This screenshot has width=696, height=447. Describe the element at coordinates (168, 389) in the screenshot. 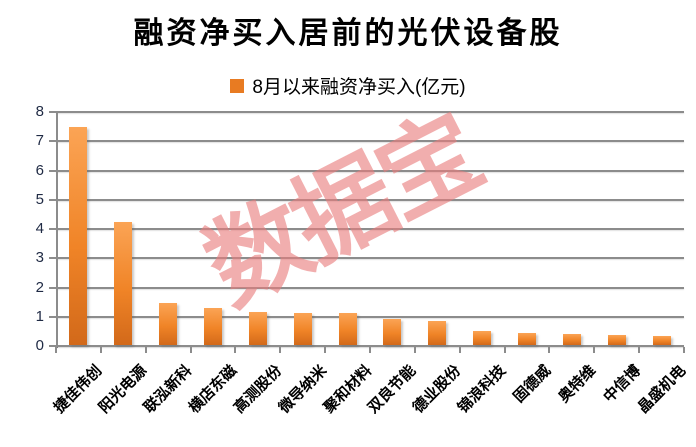

I see `x-axis-label: 联泓新科` at that location.